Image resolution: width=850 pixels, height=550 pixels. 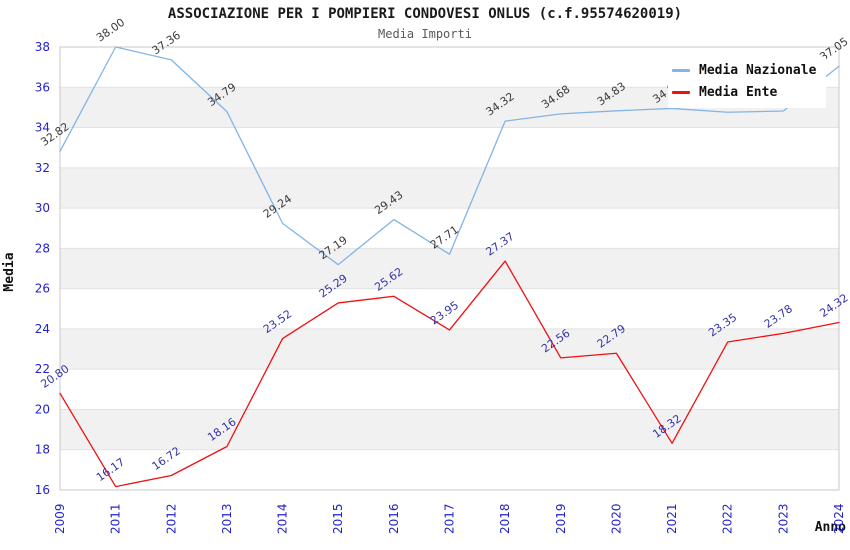 What do you see at coordinates (561, 518) in the screenshot?
I see `x-tick-label: 2019` at bounding box center [561, 518].